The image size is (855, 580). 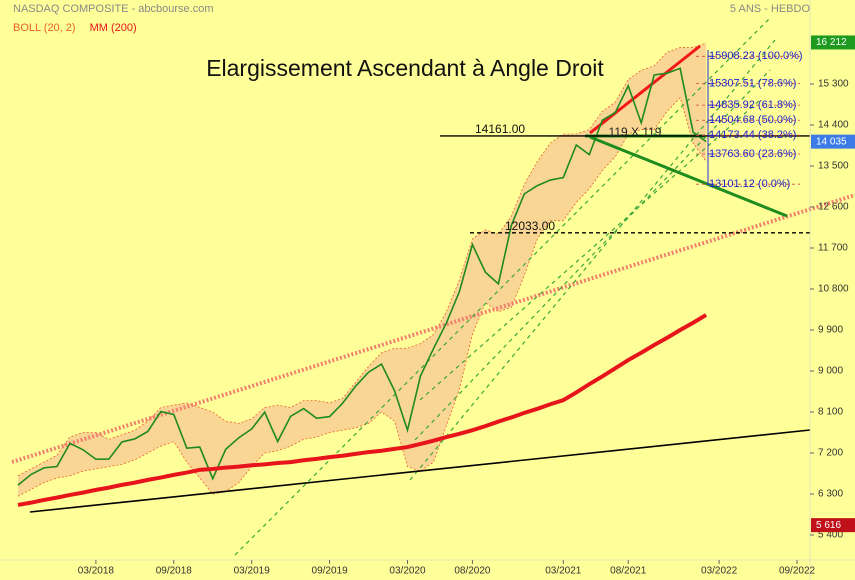 I want to click on x-tick-label: 03/2019, so click(x=252, y=571).